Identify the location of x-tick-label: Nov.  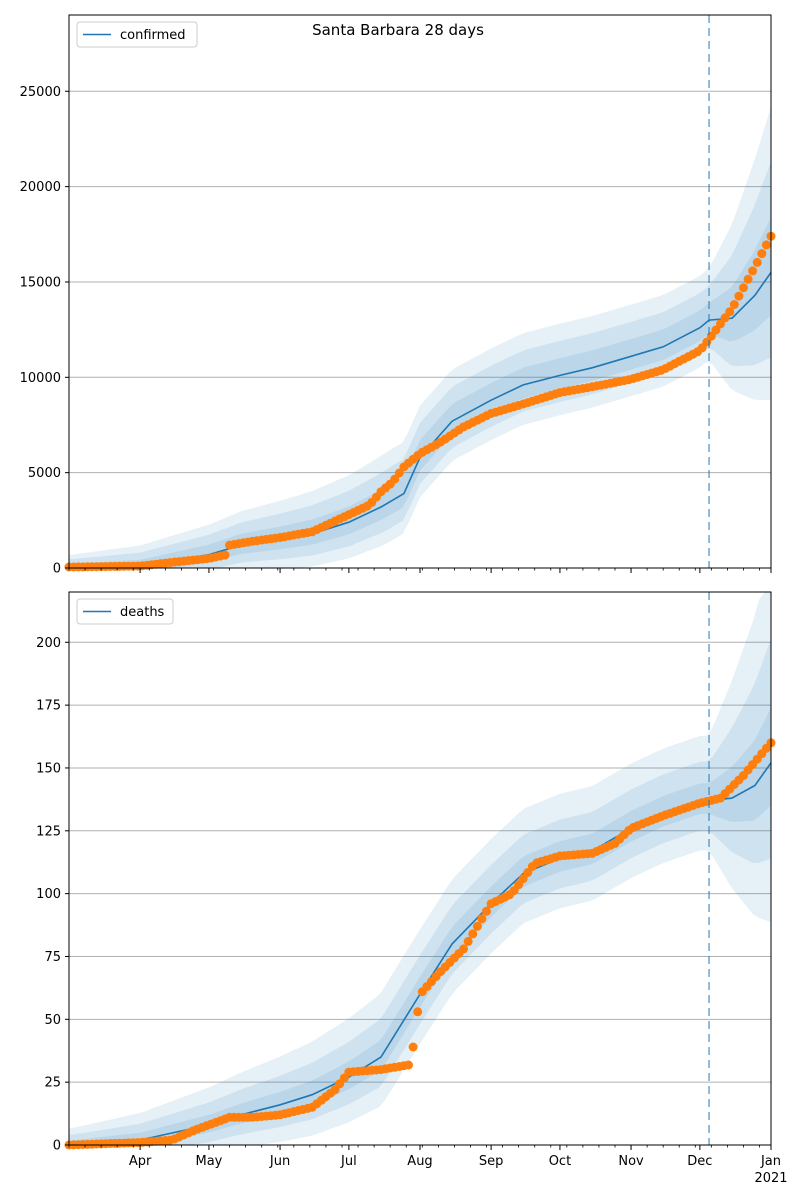
(631, 1161).